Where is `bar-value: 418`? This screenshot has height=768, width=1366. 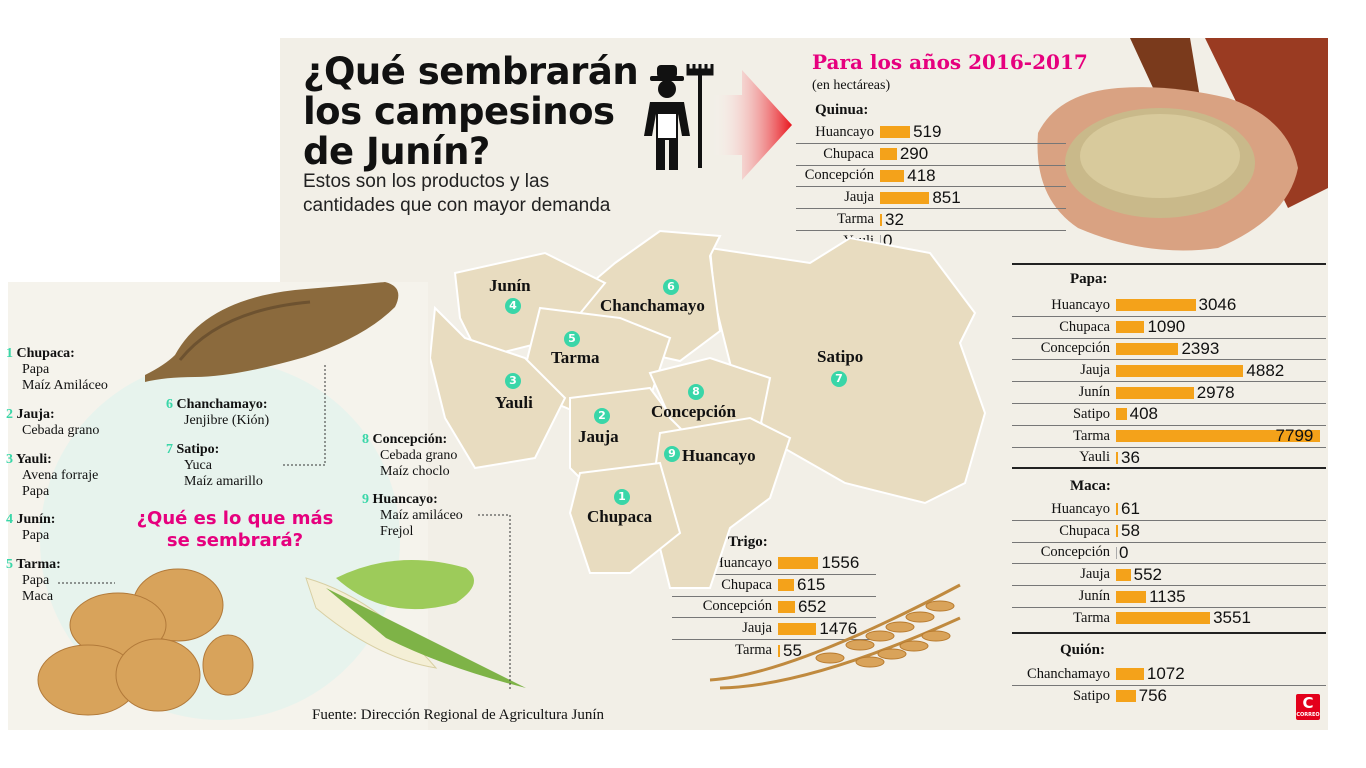 bar-value: 418 is located at coordinates (921, 175).